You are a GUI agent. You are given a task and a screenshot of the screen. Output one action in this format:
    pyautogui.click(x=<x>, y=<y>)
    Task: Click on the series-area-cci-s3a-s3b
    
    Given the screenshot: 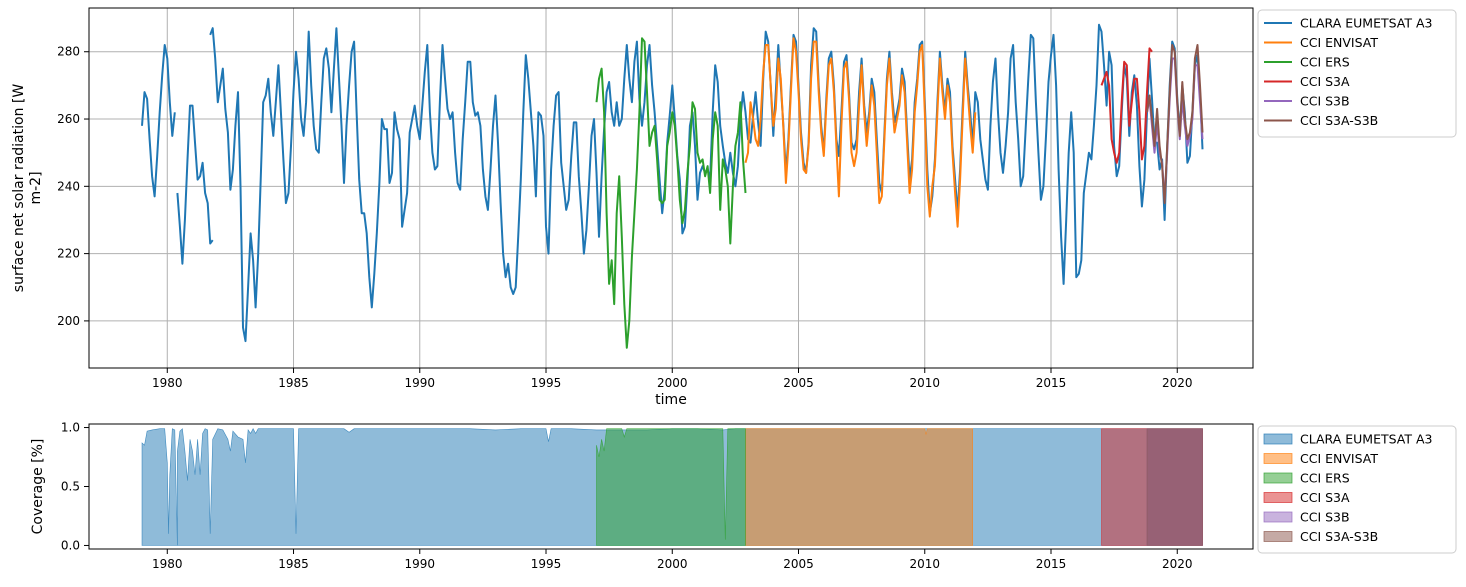 What is the action you would take?
    pyautogui.click(x=1174, y=487)
    